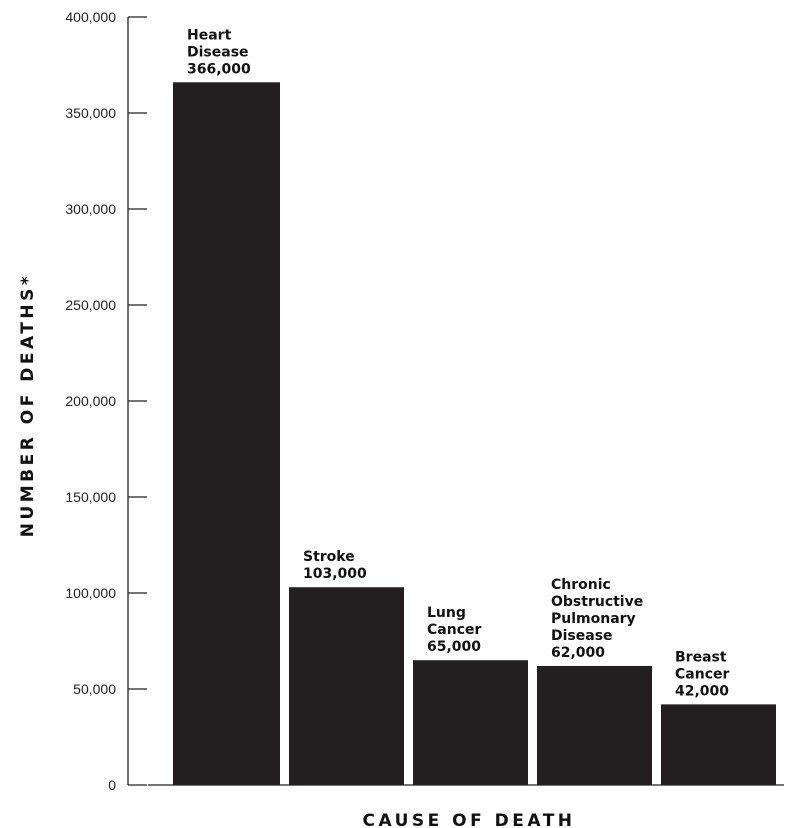  What do you see at coordinates (90, 113) in the screenshot?
I see `y-tick-label: 350,000` at bounding box center [90, 113].